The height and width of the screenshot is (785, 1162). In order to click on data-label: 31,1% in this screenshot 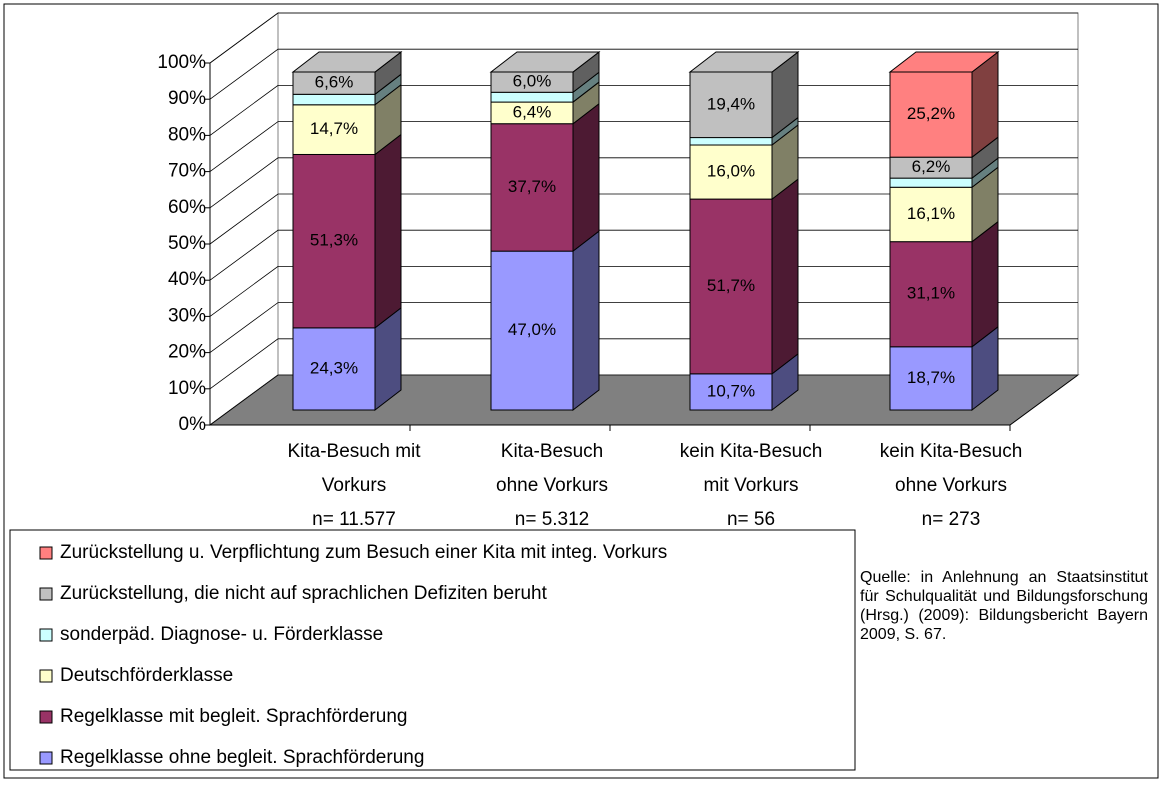, I will do `click(931, 293)`.